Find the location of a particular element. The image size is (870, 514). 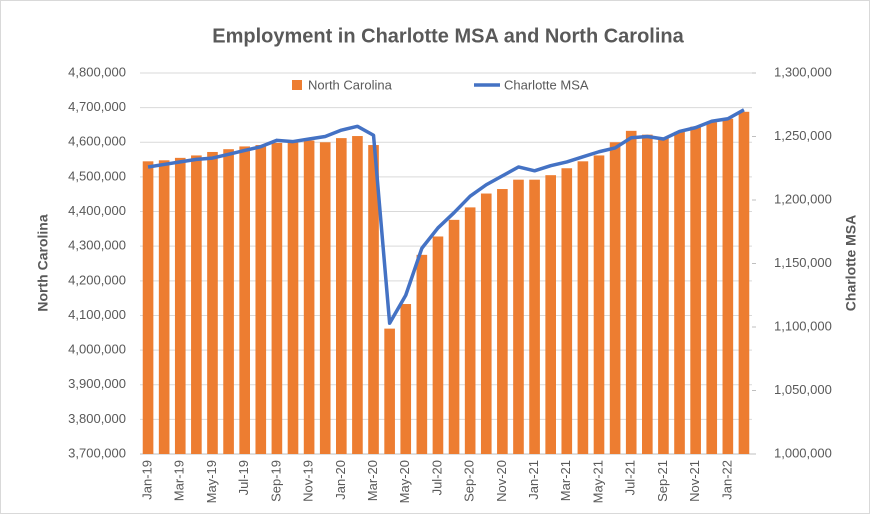

x-tick-label: Mar-20 is located at coordinates (372, 480).